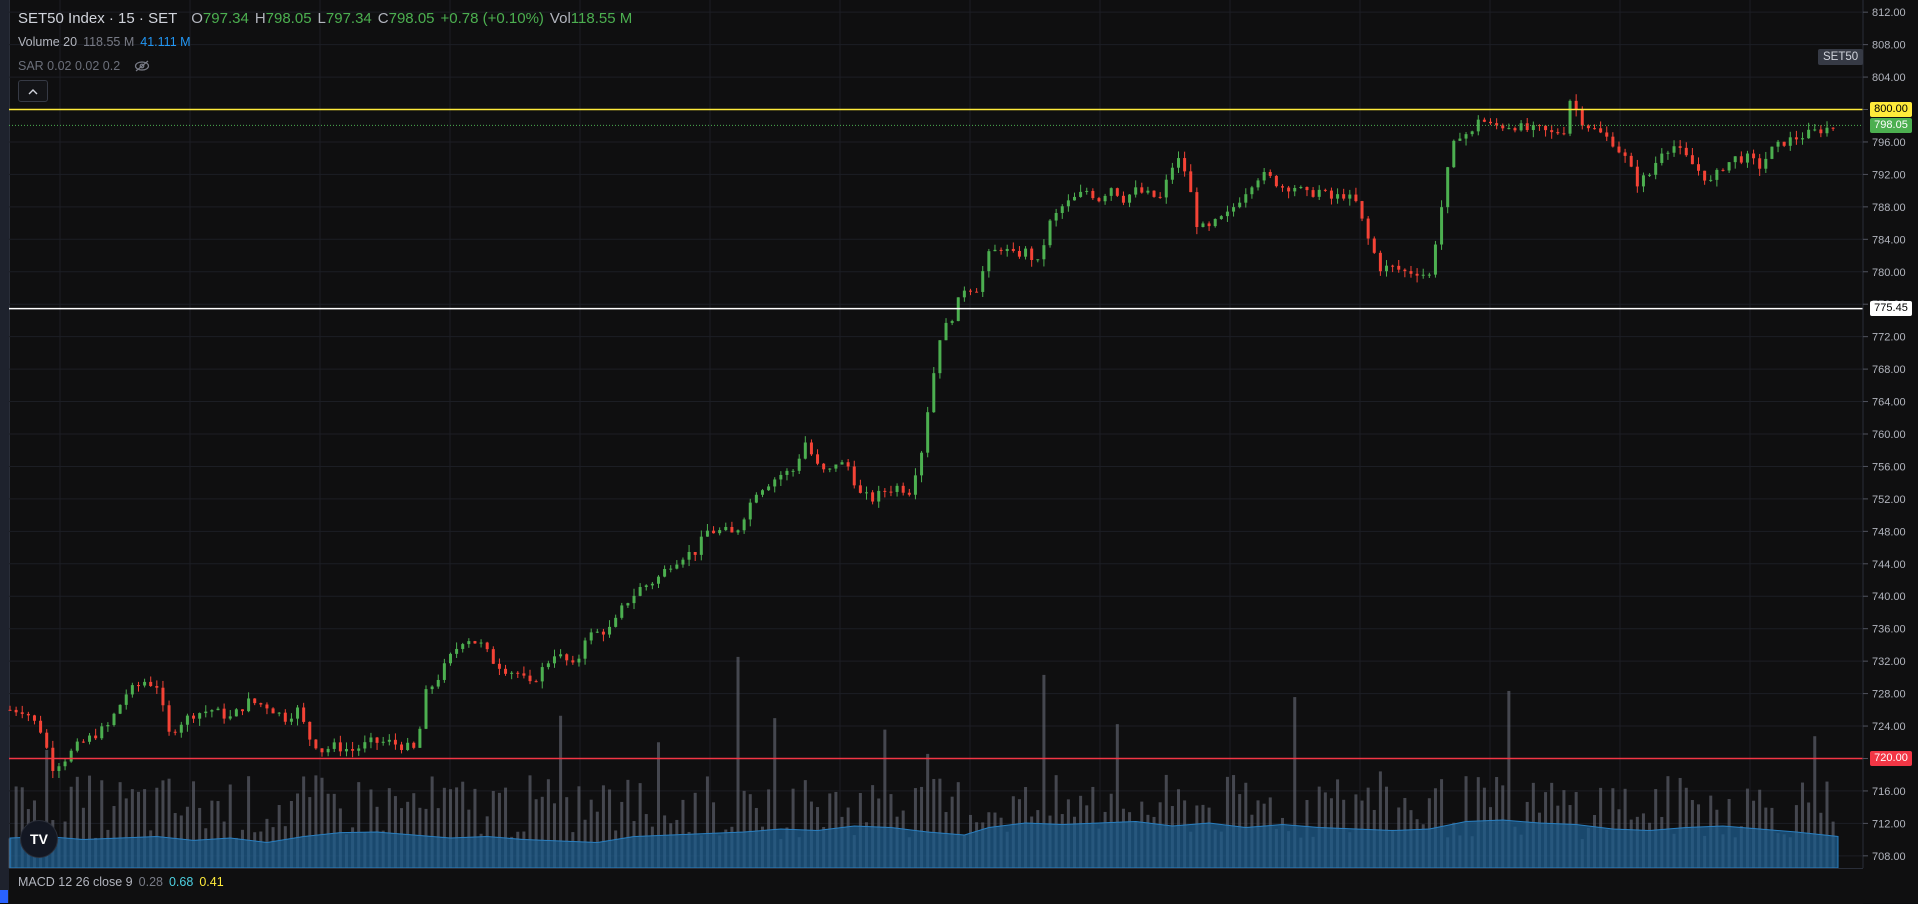 This screenshot has height=904, width=1918. Describe the element at coordinates (1889, 500) in the screenshot. I see `axis-tick-label: 752.00` at that location.